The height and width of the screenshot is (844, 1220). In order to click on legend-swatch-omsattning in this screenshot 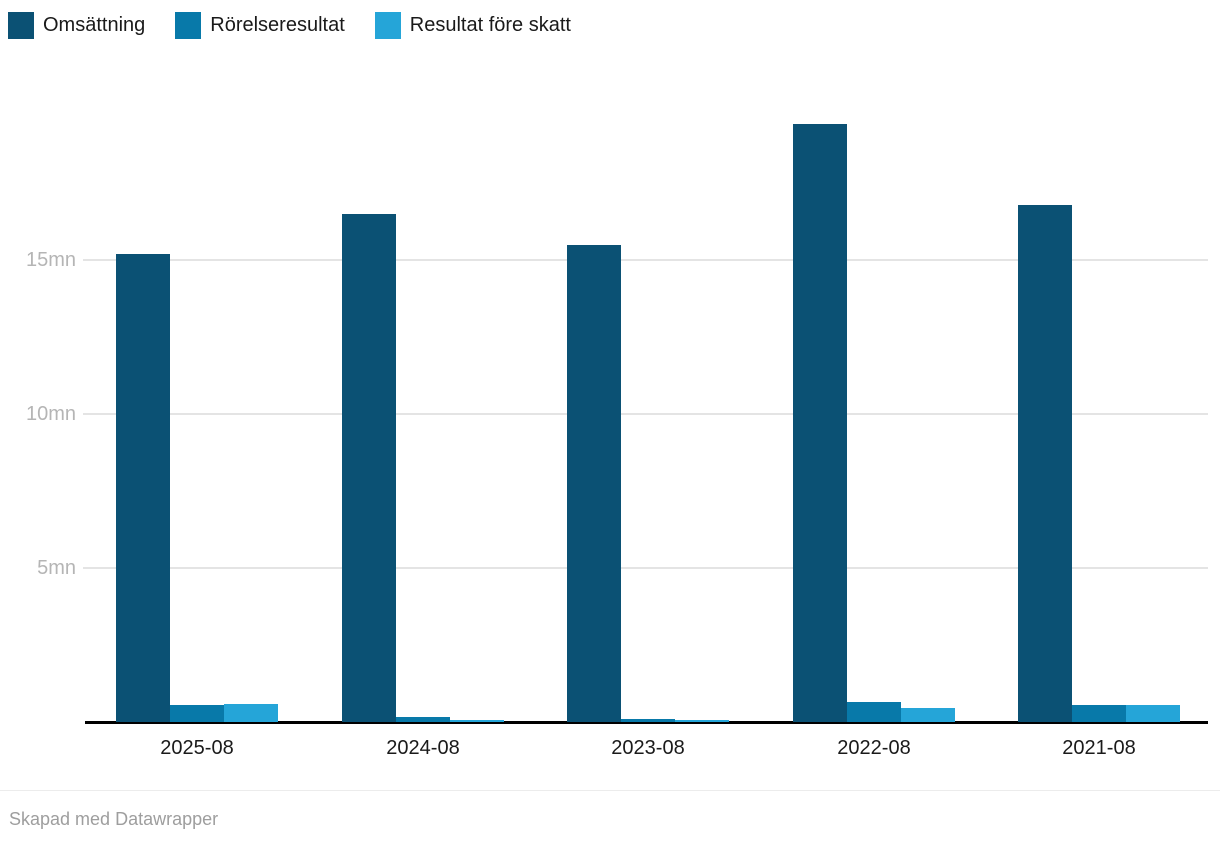, I will do `click(21, 25)`.